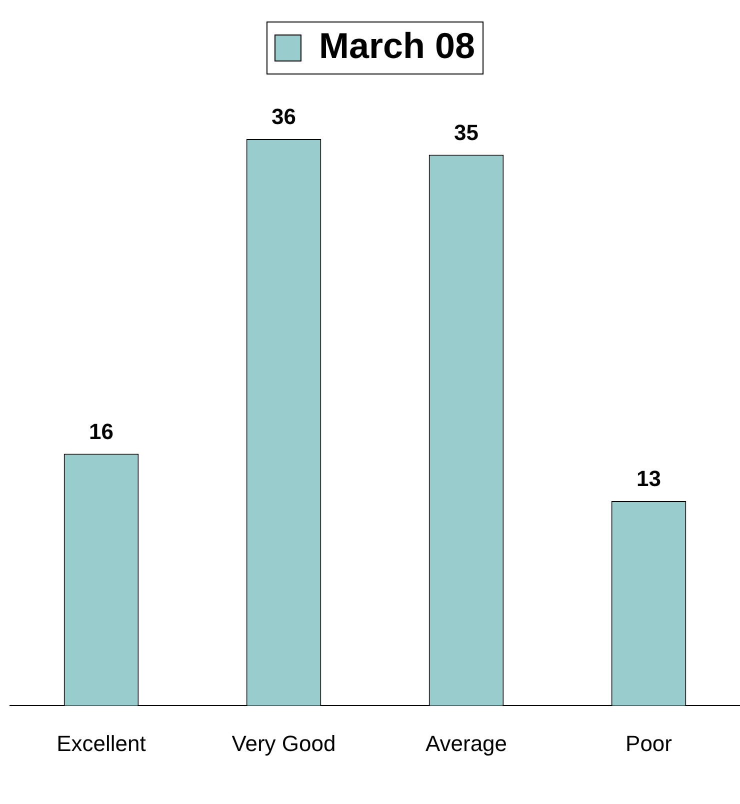  I want to click on data-label: 16, so click(101, 431).